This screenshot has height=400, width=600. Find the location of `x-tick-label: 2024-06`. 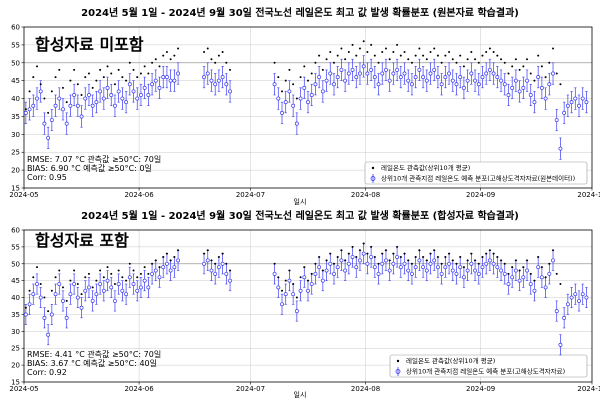

x-tick-label: 2024-06 is located at coordinates (139, 195).